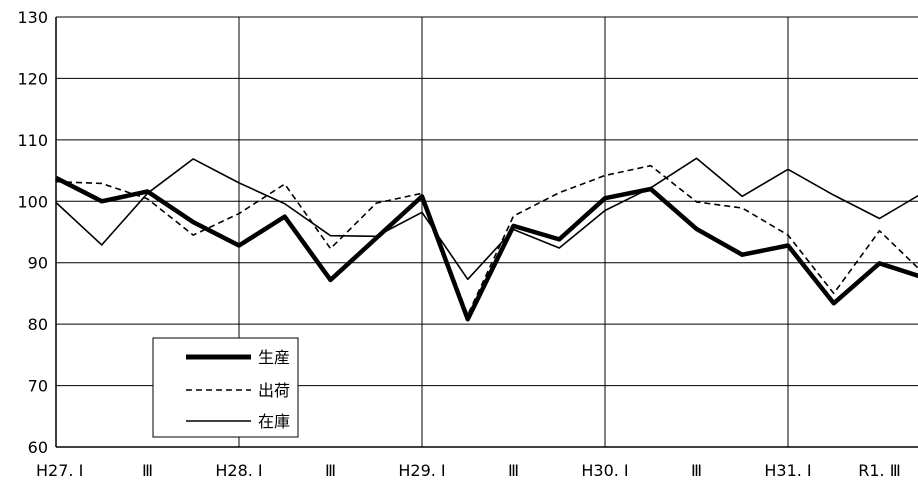 This screenshot has height=486, width=918. Describe the element at coordinates (696, 470) in the screenshot. I see `x-tick-label-14: Ⅲ` at that location.